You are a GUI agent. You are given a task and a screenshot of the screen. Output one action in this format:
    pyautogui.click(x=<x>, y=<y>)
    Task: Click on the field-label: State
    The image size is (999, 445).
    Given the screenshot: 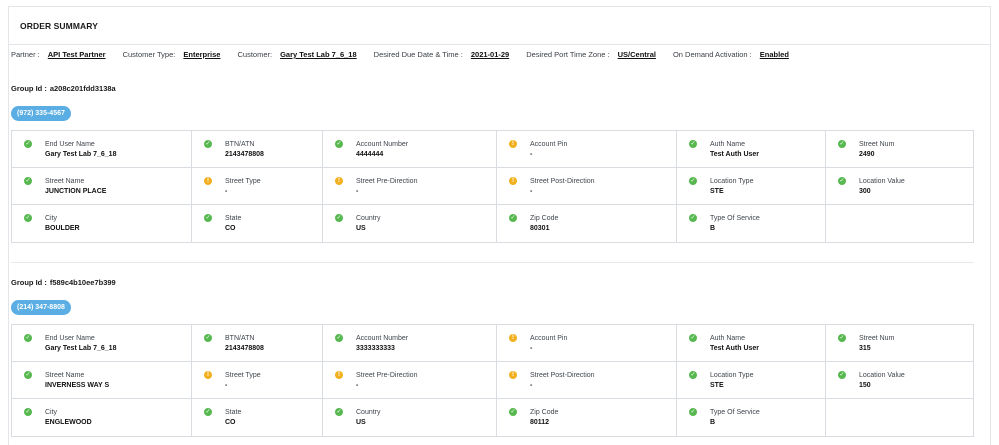 What is the action you would take?
    pyautogui.click(x=233, y=218)
    